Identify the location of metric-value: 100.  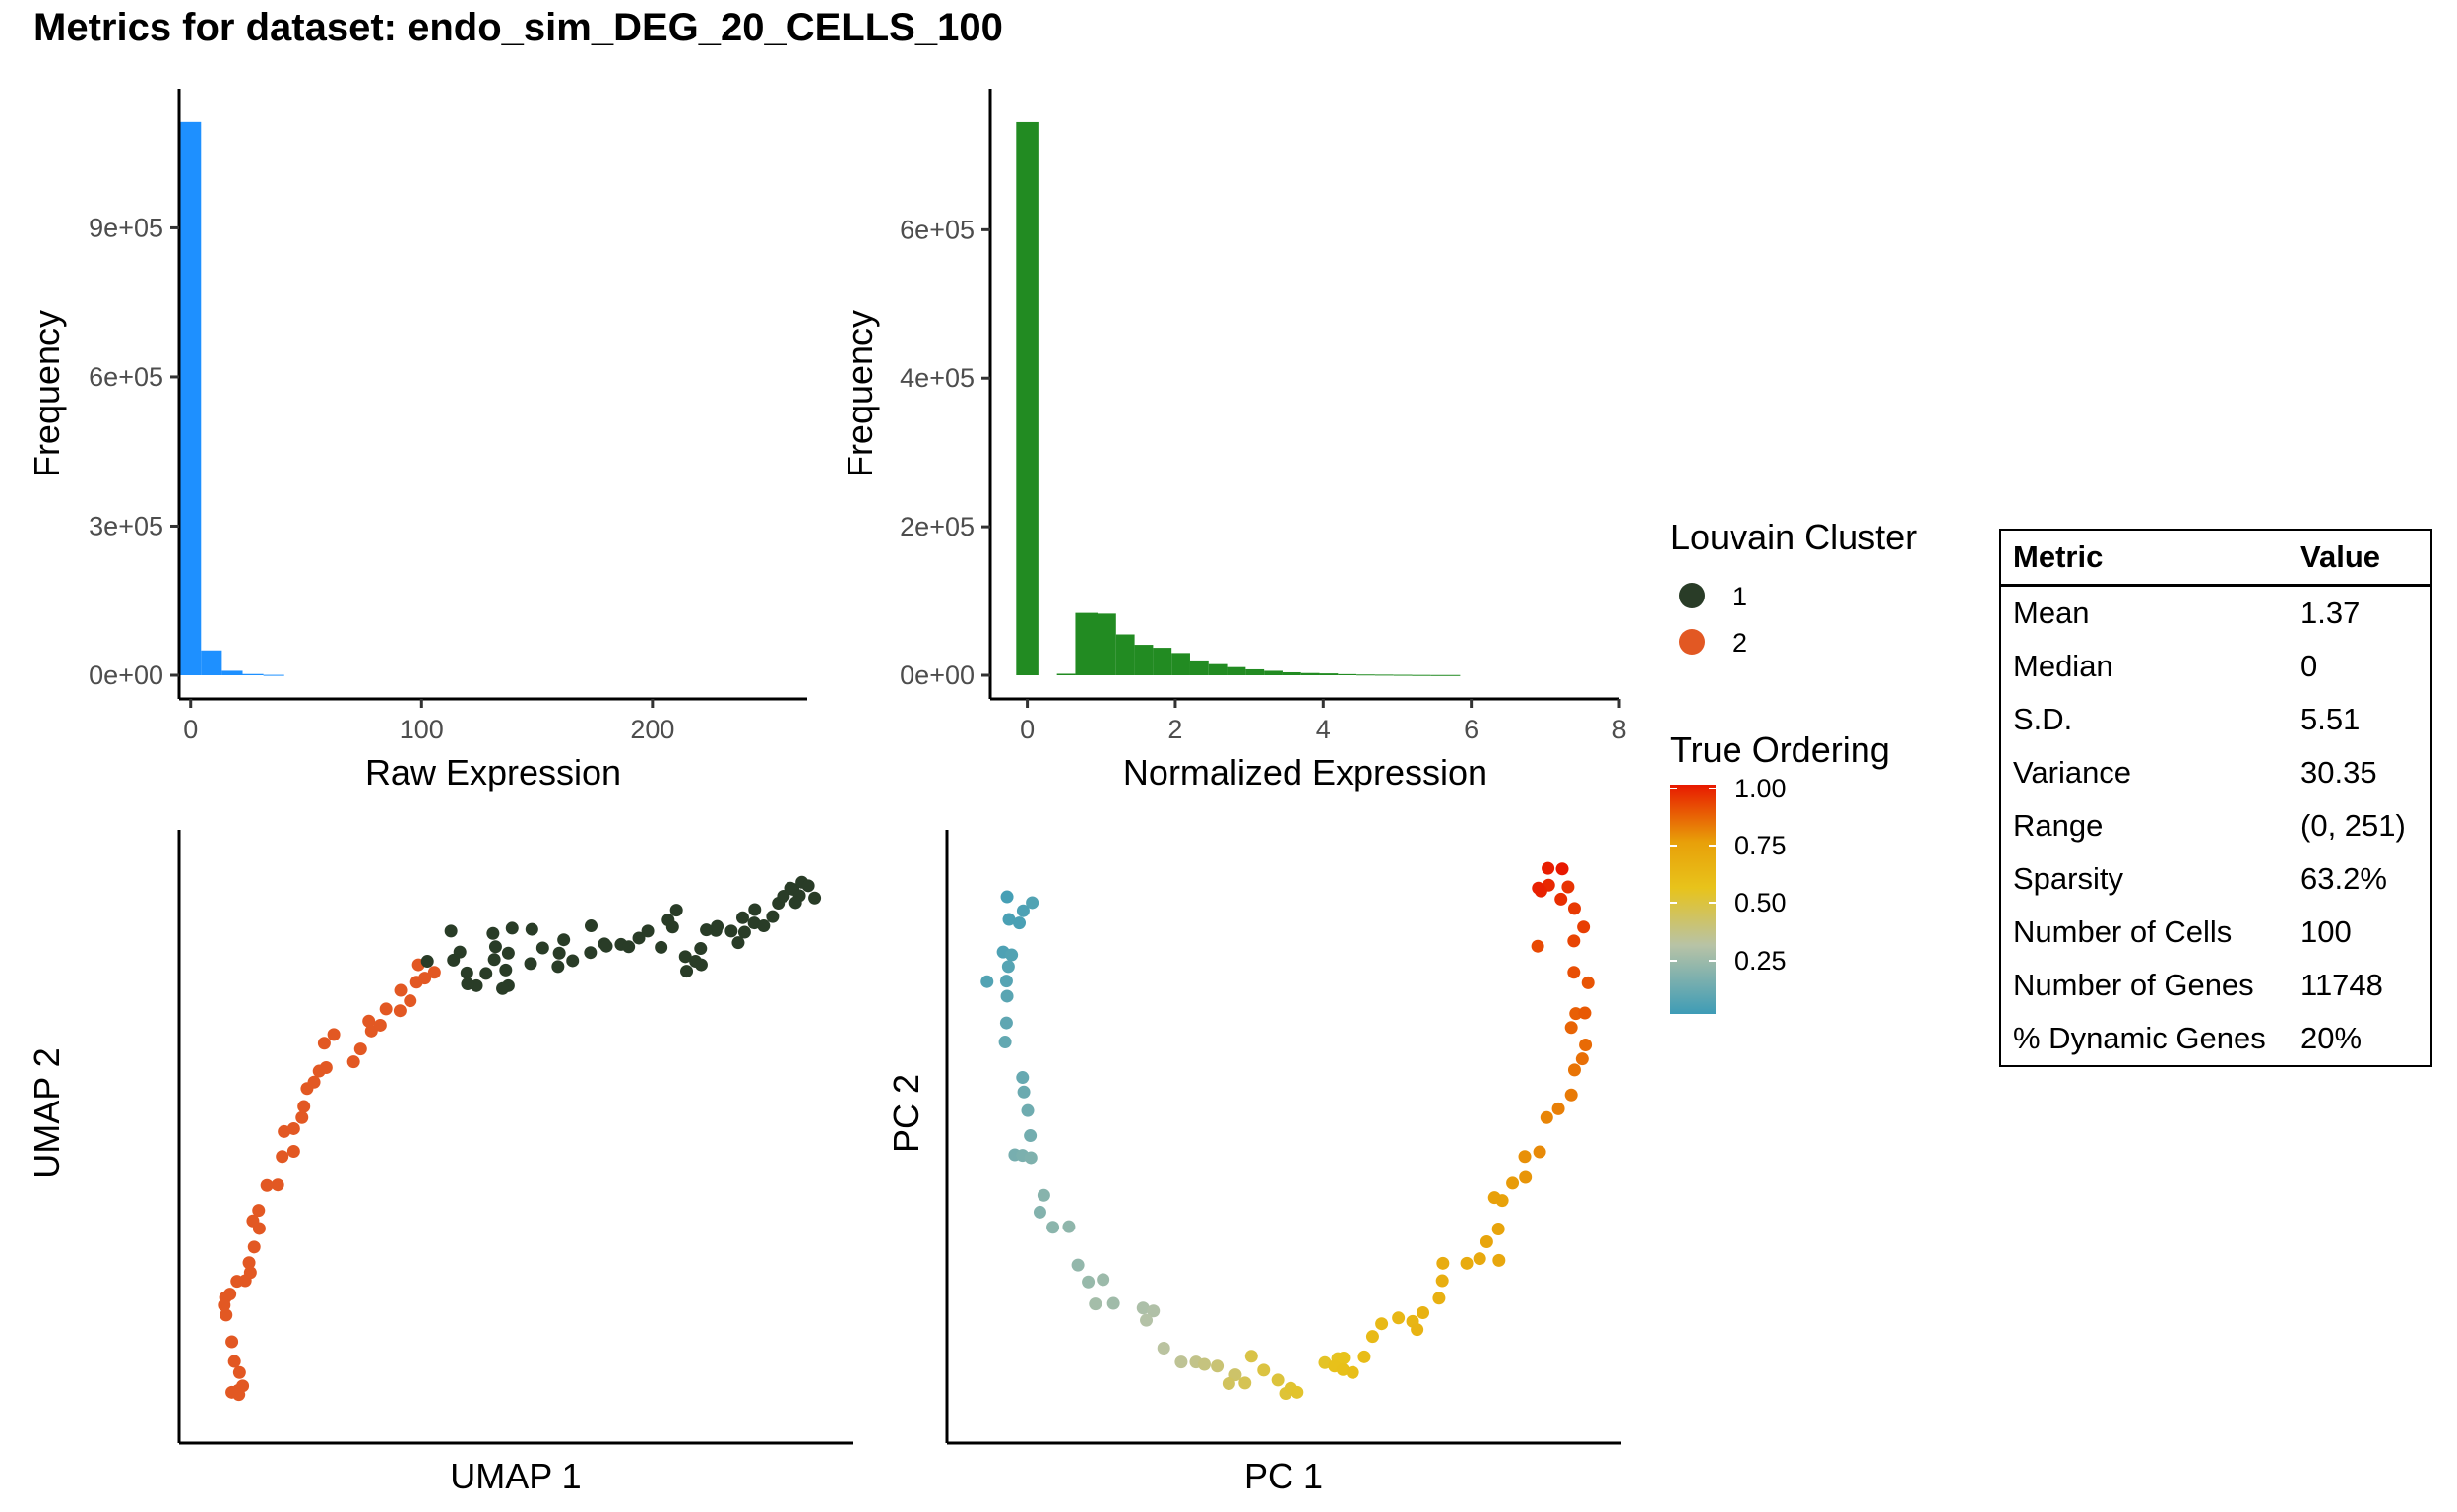
(2326, 931).